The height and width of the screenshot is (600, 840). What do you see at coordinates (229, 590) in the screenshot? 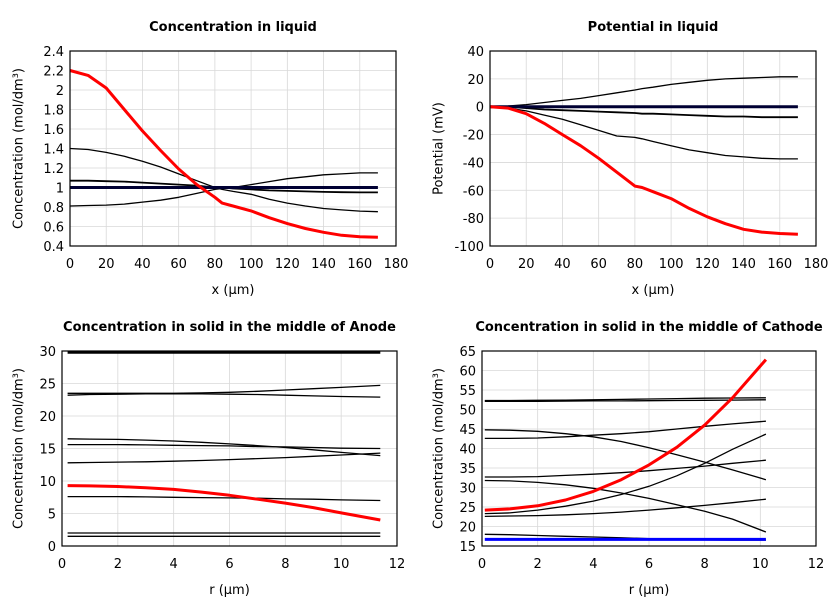
I see `x-axis-label: r (µm)` at bounding box center [229, 590].